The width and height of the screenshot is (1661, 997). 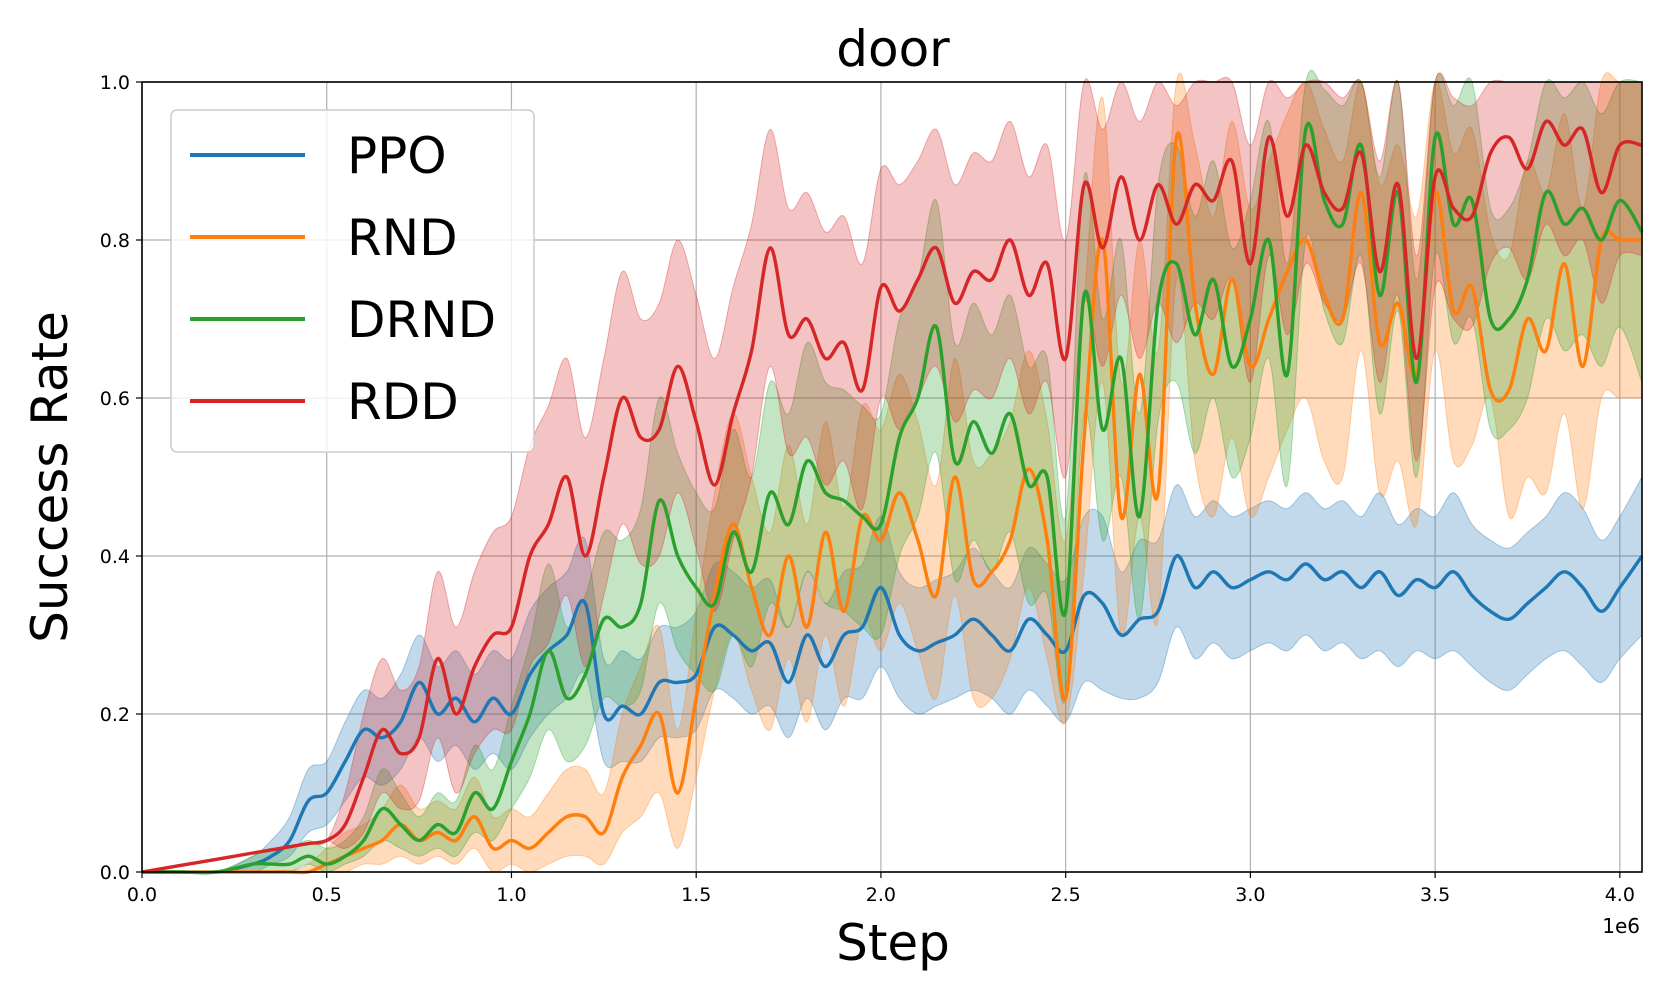 What do you see at coordinates (121, 478) in the screenshot?
I see `y-axis-ticks: 0.0 0.2 0.4 0.6 0.8 1.0` at bounding box center [121, 478].